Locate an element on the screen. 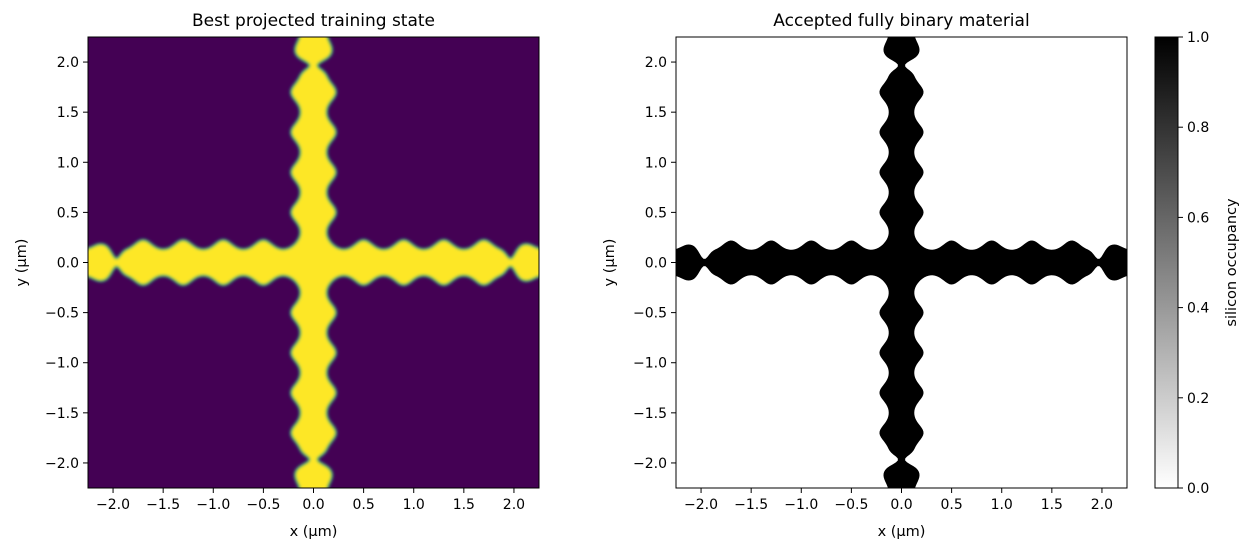  left-xtick-label: 2.0 is located at coordinates (514, 505).